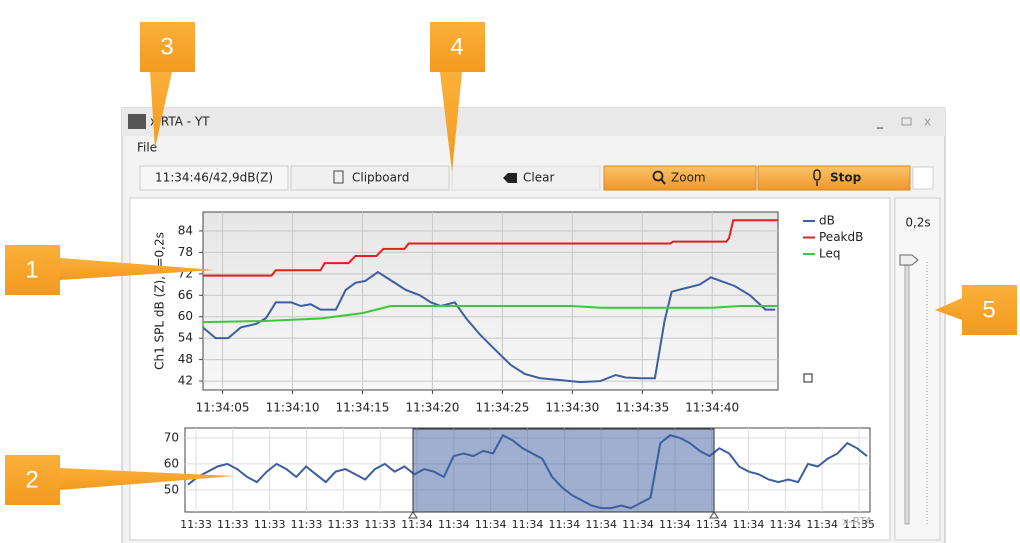 The width and height of the screenshot is (1020, 543). I want to click on slider-label: 0,2s, so click(917, 223).